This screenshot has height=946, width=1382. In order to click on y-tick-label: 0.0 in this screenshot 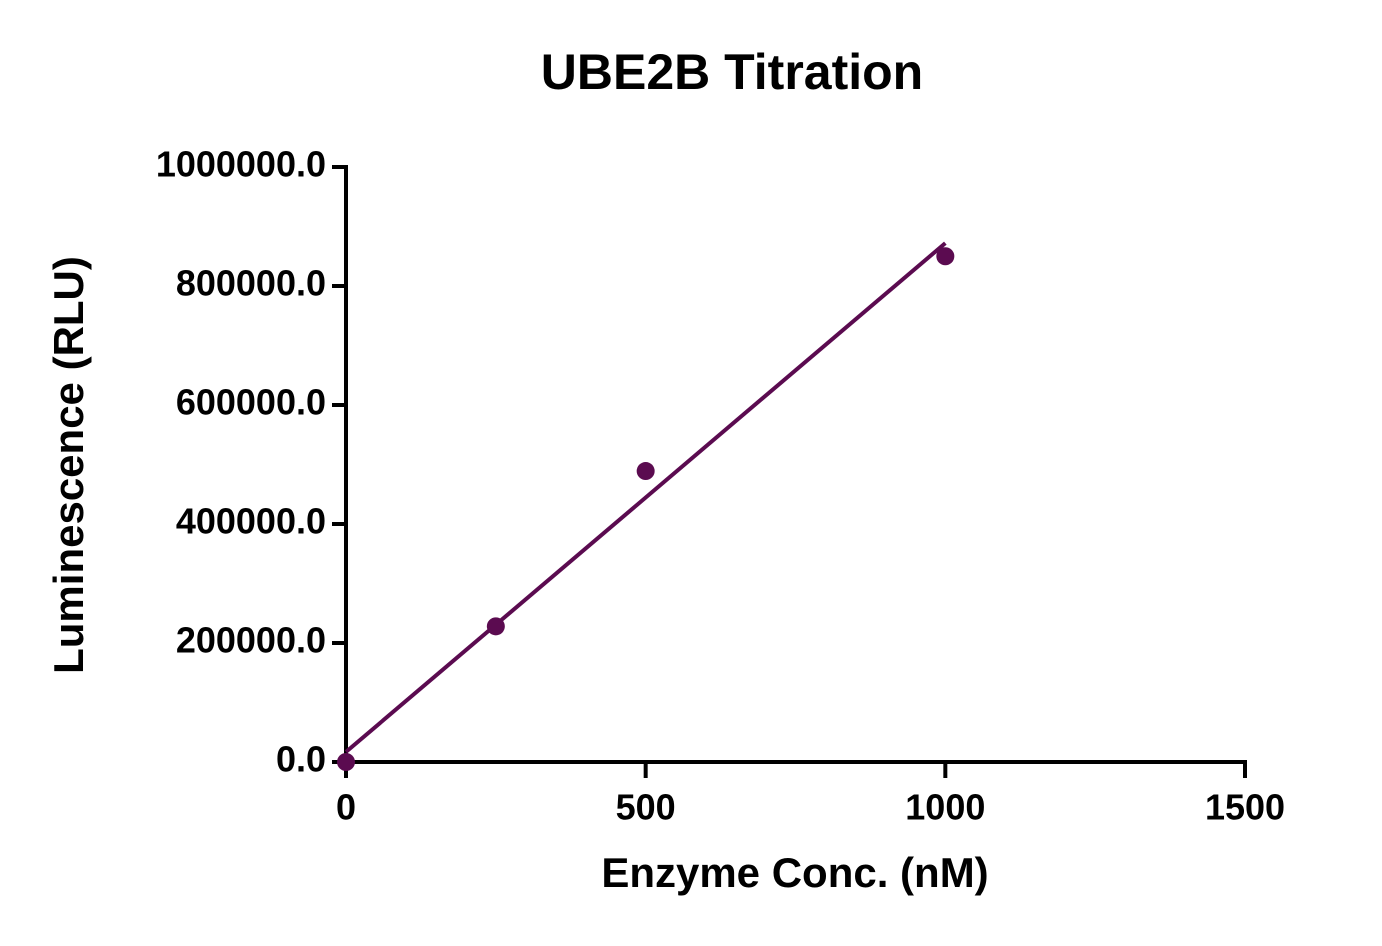, I will do `click(301, 759)`.